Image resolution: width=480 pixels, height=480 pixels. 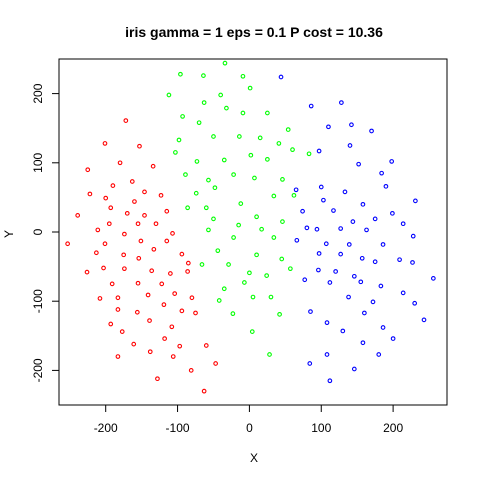 I want to click on x-axis-label: X, so click(x=254, y=458).